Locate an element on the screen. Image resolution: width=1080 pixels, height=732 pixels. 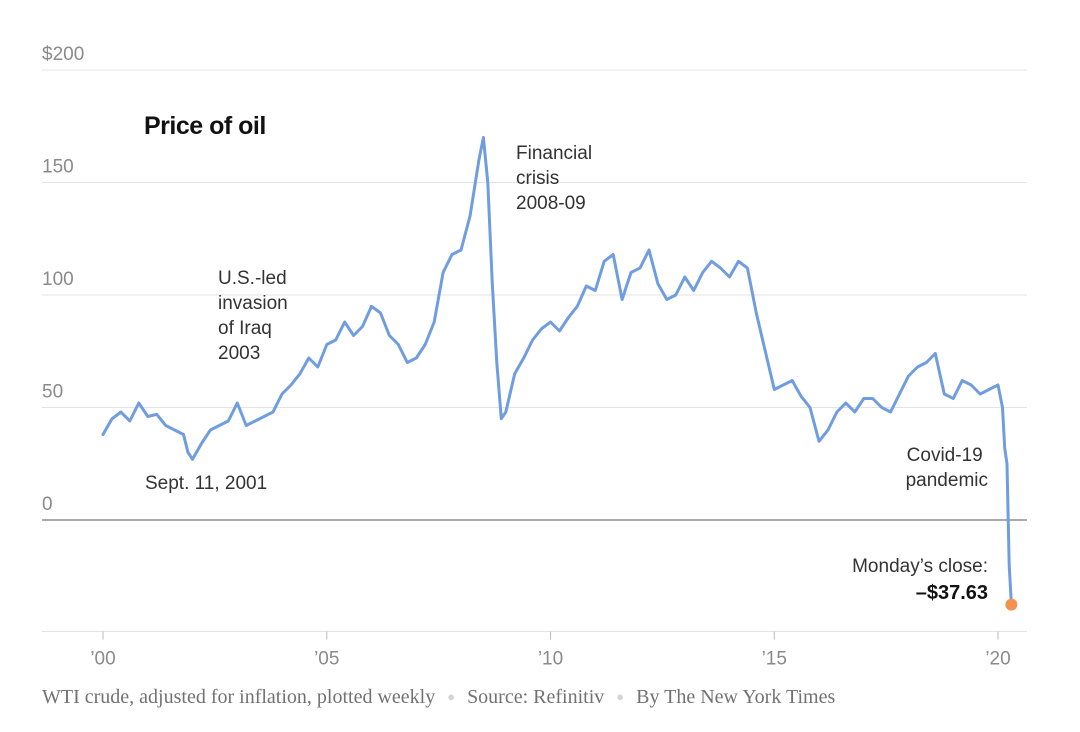
y-tick-label: $200 is located at coordinates (63, 54).